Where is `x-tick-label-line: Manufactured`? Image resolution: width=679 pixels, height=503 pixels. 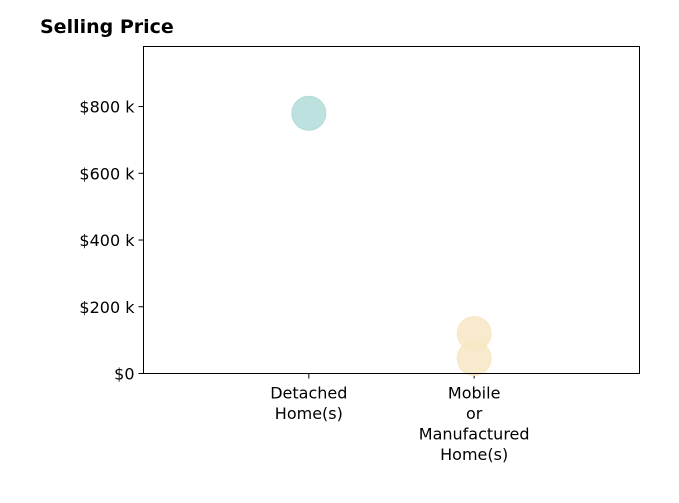
x-tick-label-line: Manufactured is located at coordinates (474, 434).